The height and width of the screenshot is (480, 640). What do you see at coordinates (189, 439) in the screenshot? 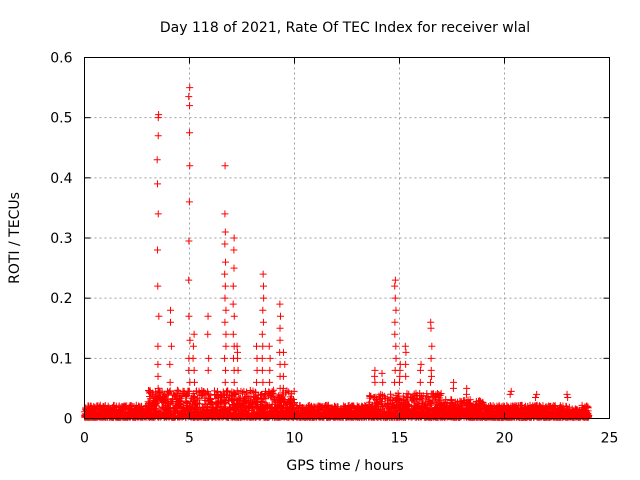
I see `x-tick-label: 5` at bounding box center [189, 439].